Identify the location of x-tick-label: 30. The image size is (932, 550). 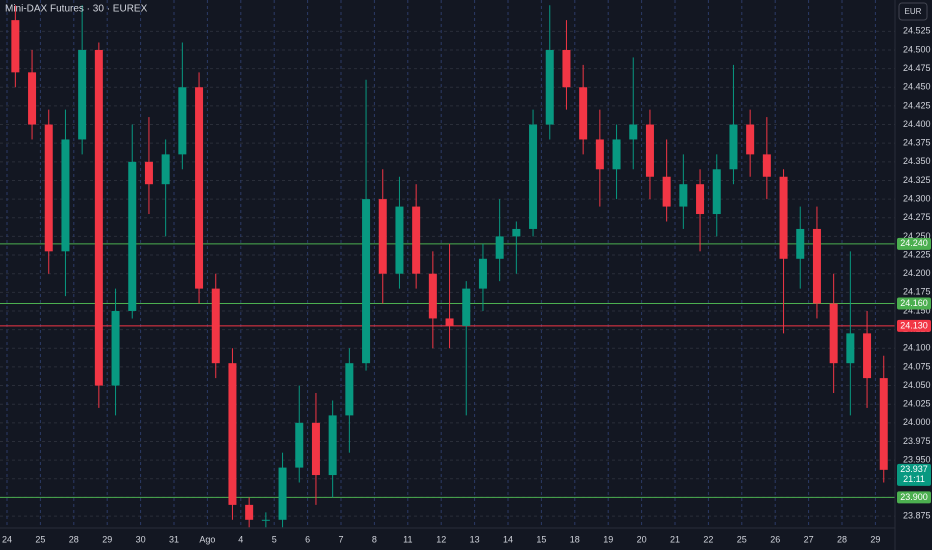
(141, 539).